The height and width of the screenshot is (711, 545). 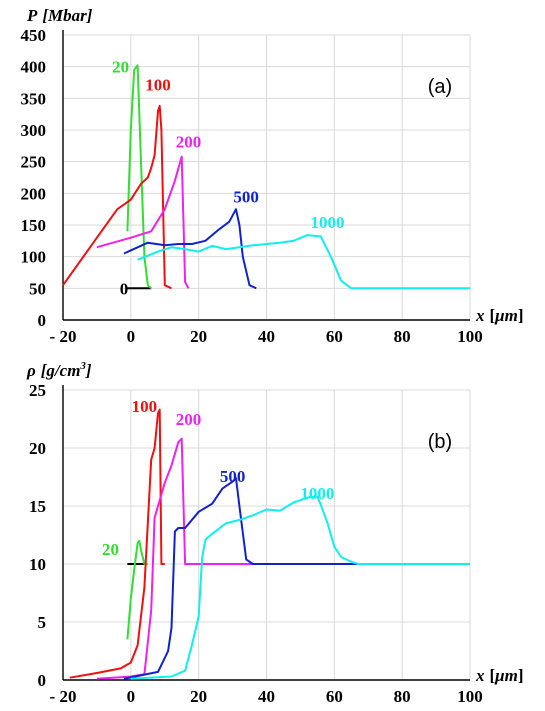 I want to click on series-label: 0, so click(x=124, y=288).